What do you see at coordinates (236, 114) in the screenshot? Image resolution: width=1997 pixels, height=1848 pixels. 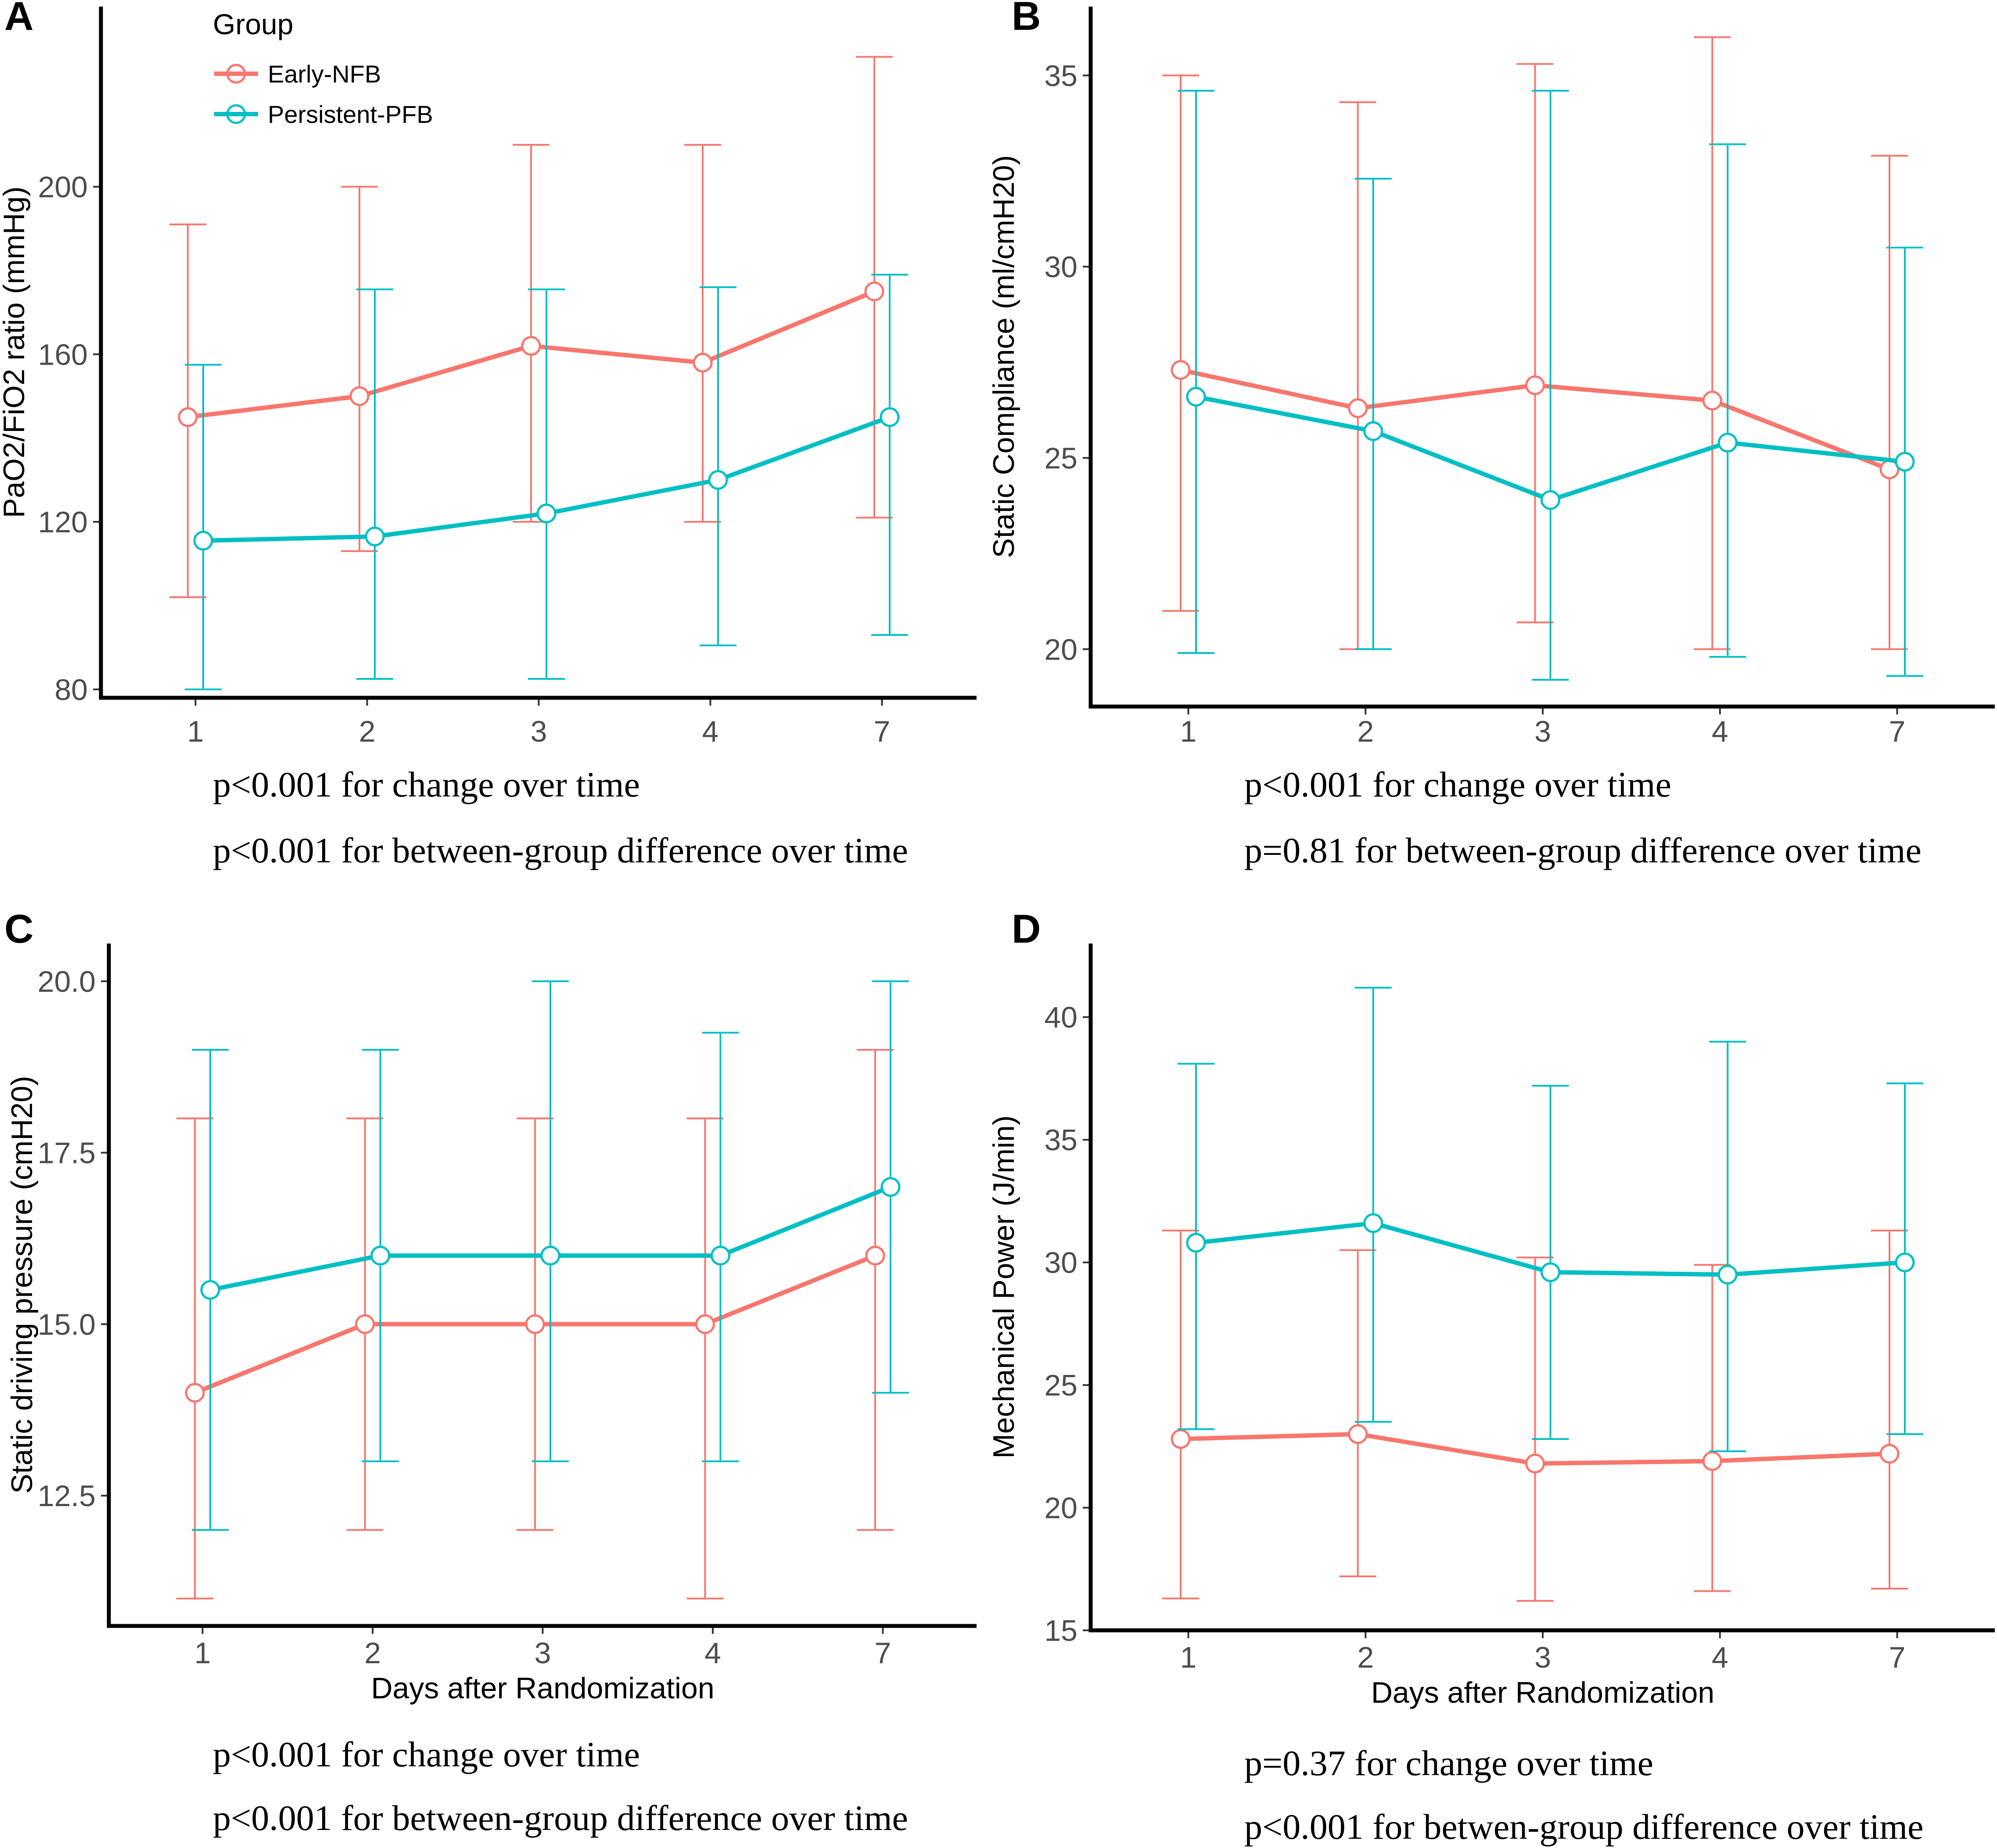 I see `legend-key-marker` at bounding box center [236, 114].